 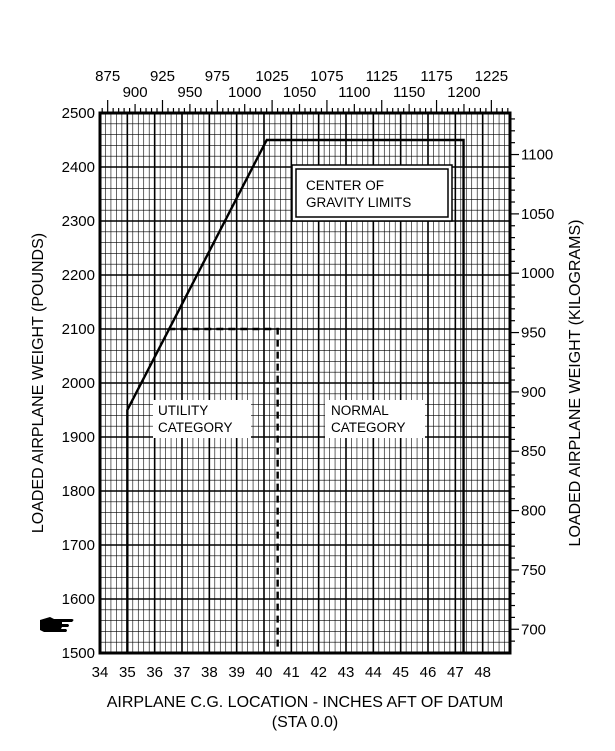 What do you see at coordinates (78, 545) in the screenshot?
I see `y-tick-label: 1700` at bounding box center [78, 545].